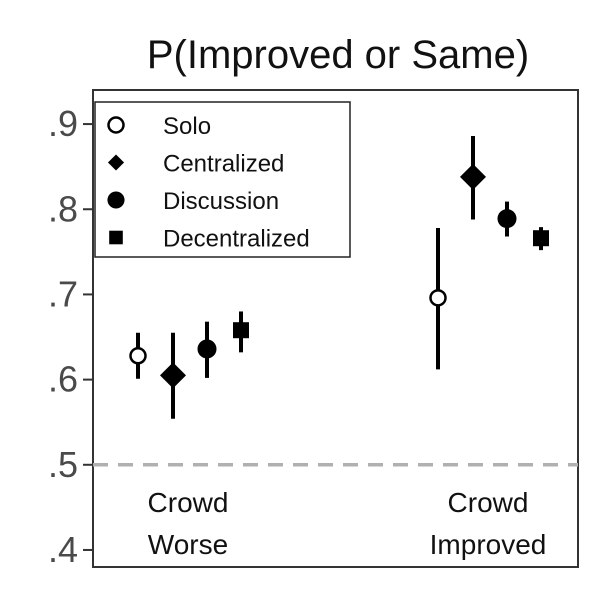 The width and height of the screenshot is (600, 600). Describe the element at coordinates (338, 55) in the screenshot. I see `chart-title: P(Improved or Same)` at that location.